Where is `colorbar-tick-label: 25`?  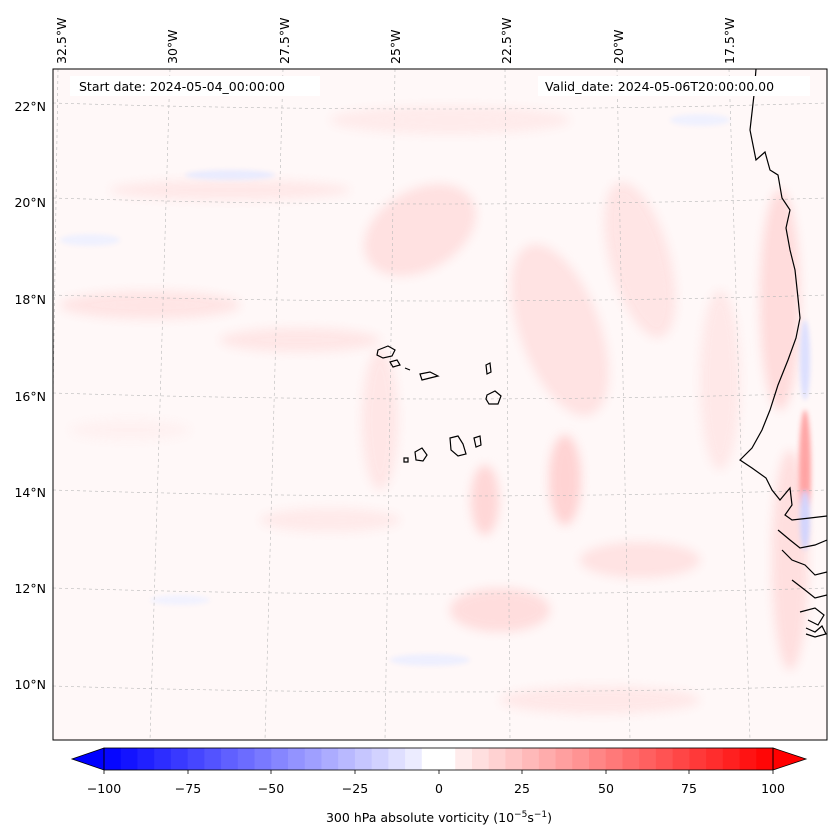 colorbar-tick-label: 25 is located at coordinates (522, 788).